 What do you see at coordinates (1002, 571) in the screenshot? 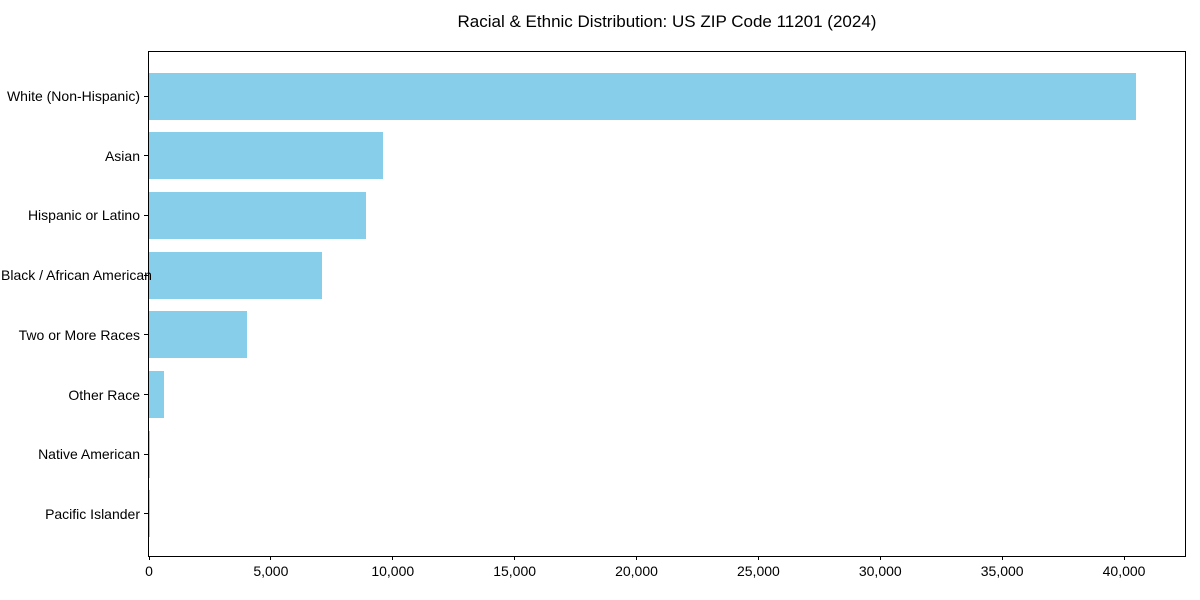
I see `x-axis-tick-label: 35,000` at bounding box center [1002, 571].